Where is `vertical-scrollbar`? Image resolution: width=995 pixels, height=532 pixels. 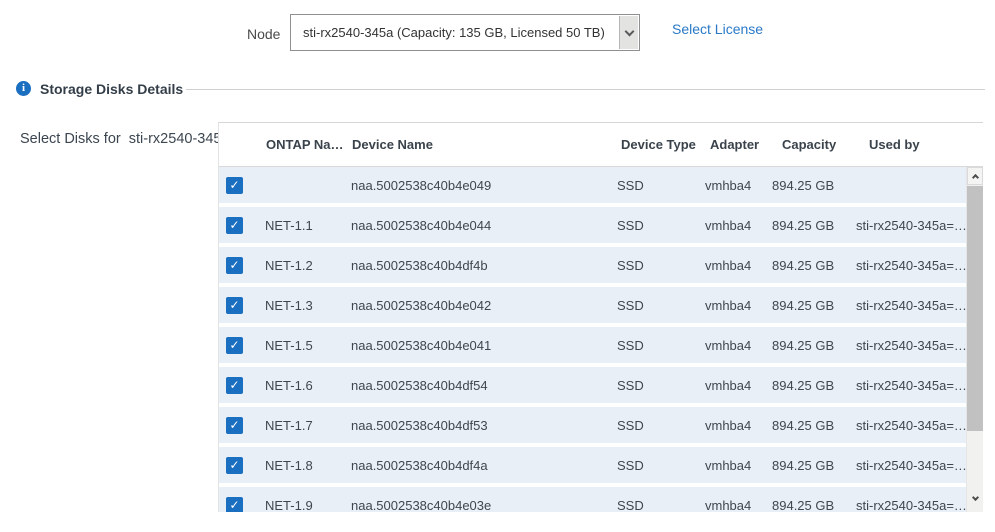 vertical-scrollbar is located at coordinates (974, 339).